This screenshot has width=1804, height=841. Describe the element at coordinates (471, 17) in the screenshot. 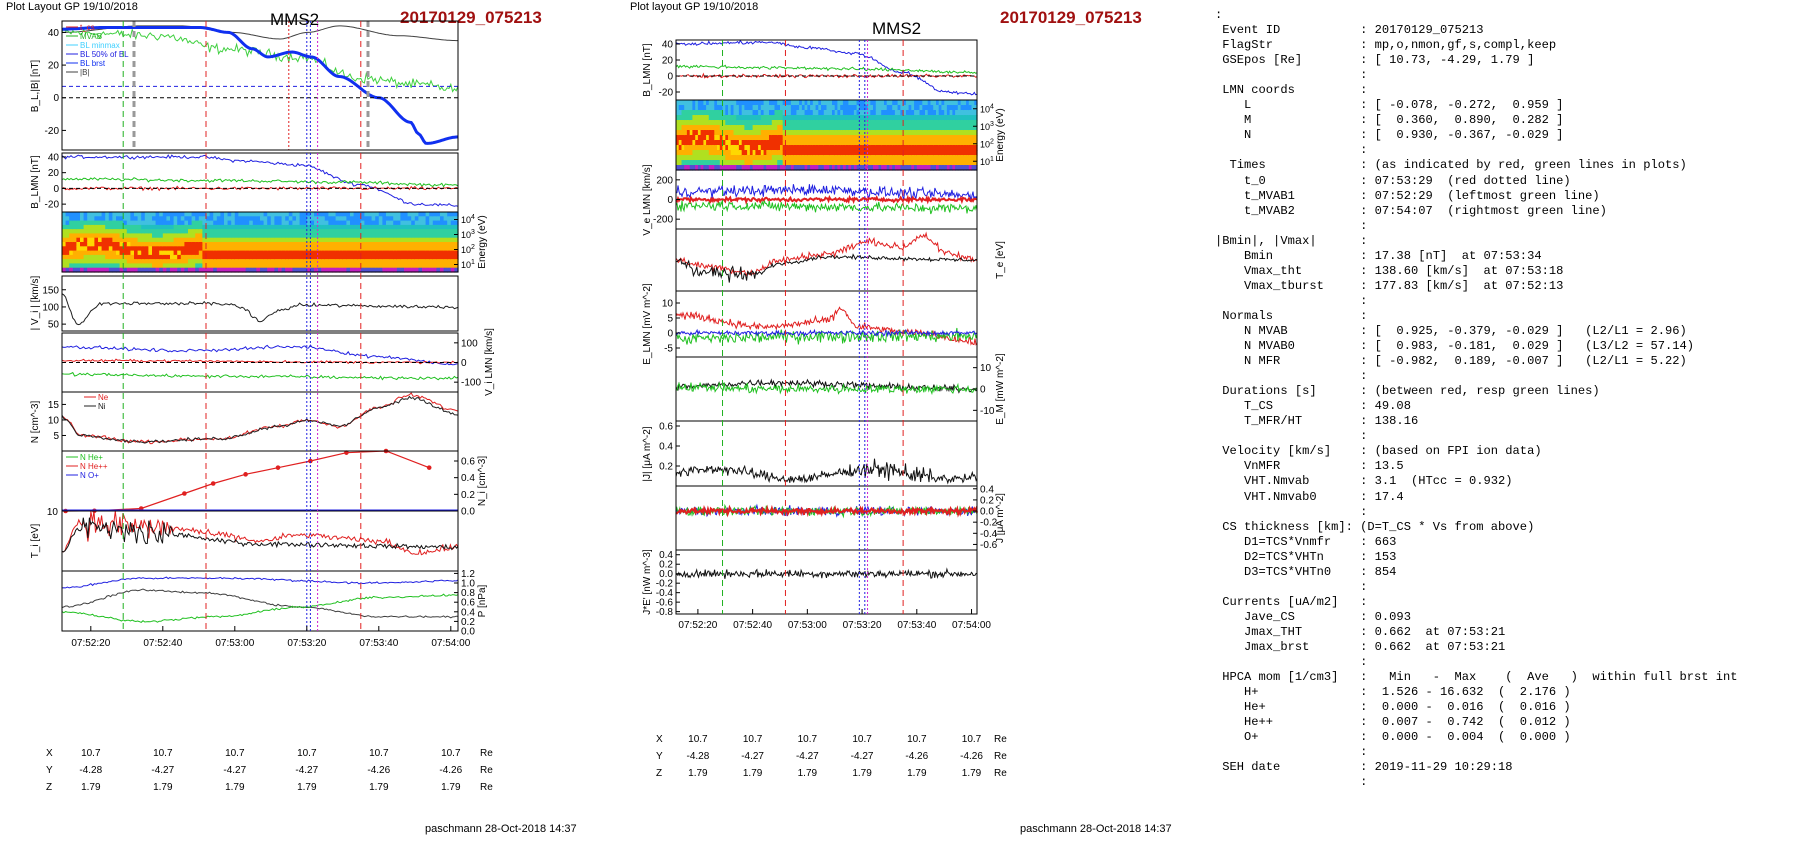

I see `left-event-title: 20170129_075213` at that location.